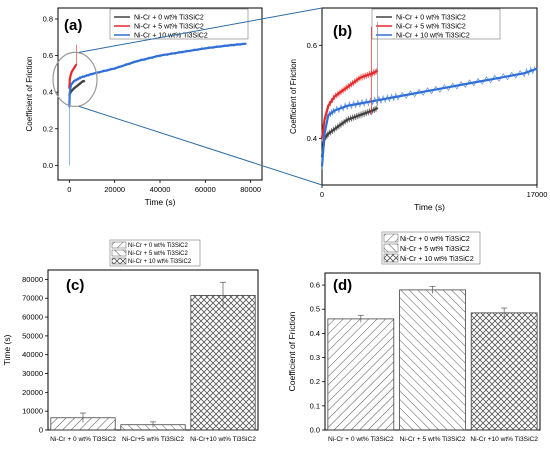 The height and width of the screenshot is (467, 550). What do you see at coordinates (32, 317) in the screenshot?
I see `y-tick-label: 60000` at bounding box center [32, 317].